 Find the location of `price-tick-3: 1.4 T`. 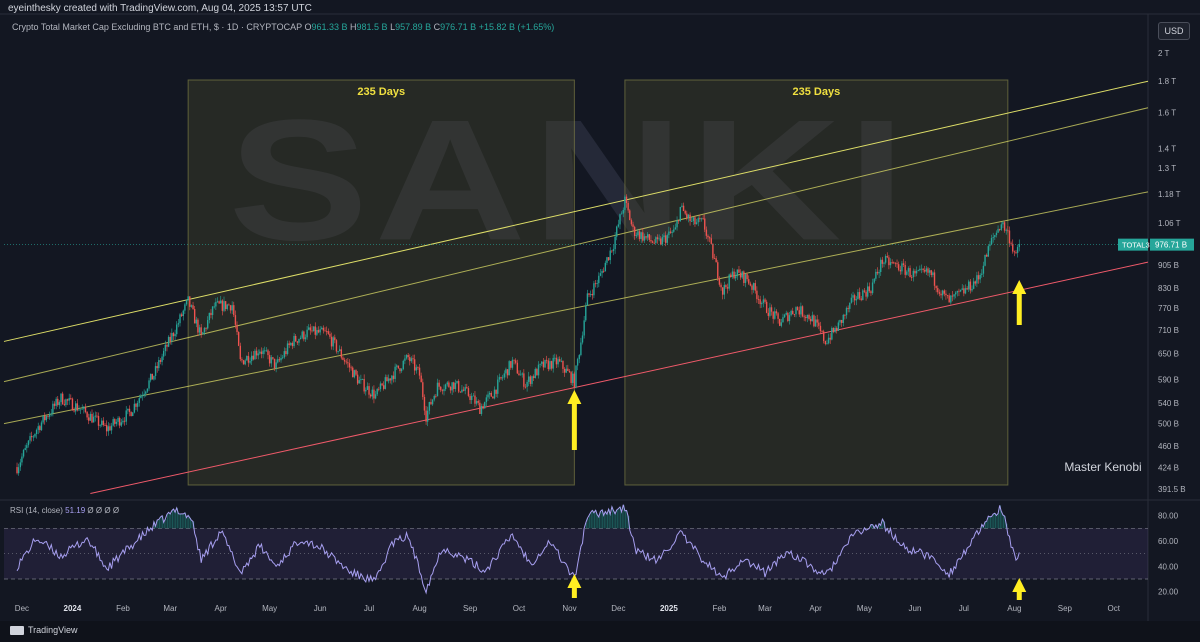

price-tick-3: 1.4 T is located at coordinates (1167, 148).